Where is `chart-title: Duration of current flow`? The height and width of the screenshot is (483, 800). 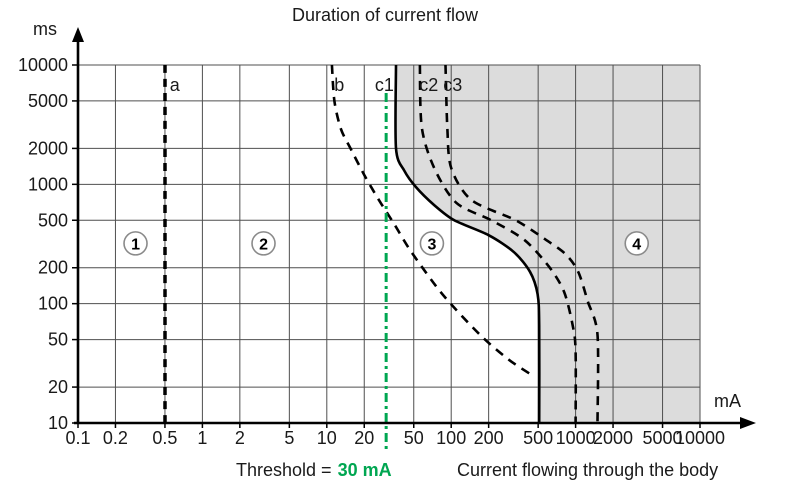 chart-title: Duration of current flow is located at coordinates (385, 15).